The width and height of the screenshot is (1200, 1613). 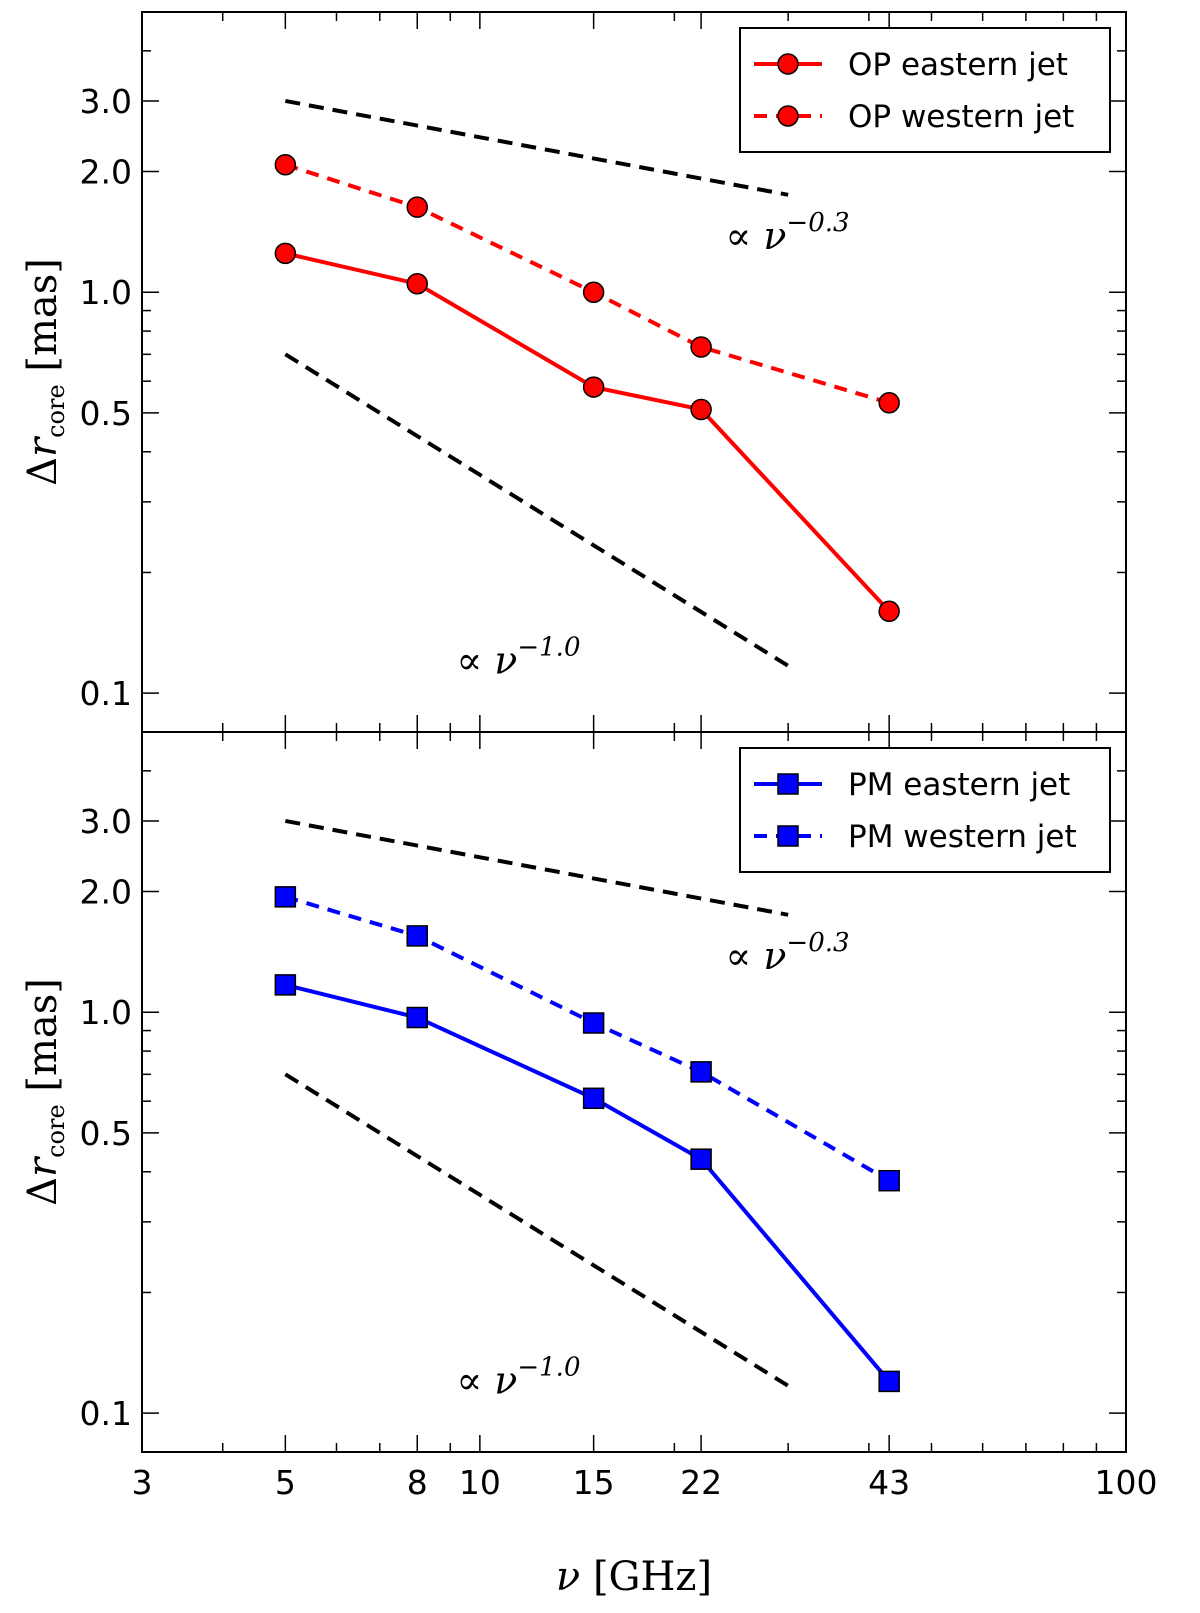 What do you see at coordinates (889, 1482) in the screenshot?
I see `x-tick-label: 43` at bounding box center [889, 1482].